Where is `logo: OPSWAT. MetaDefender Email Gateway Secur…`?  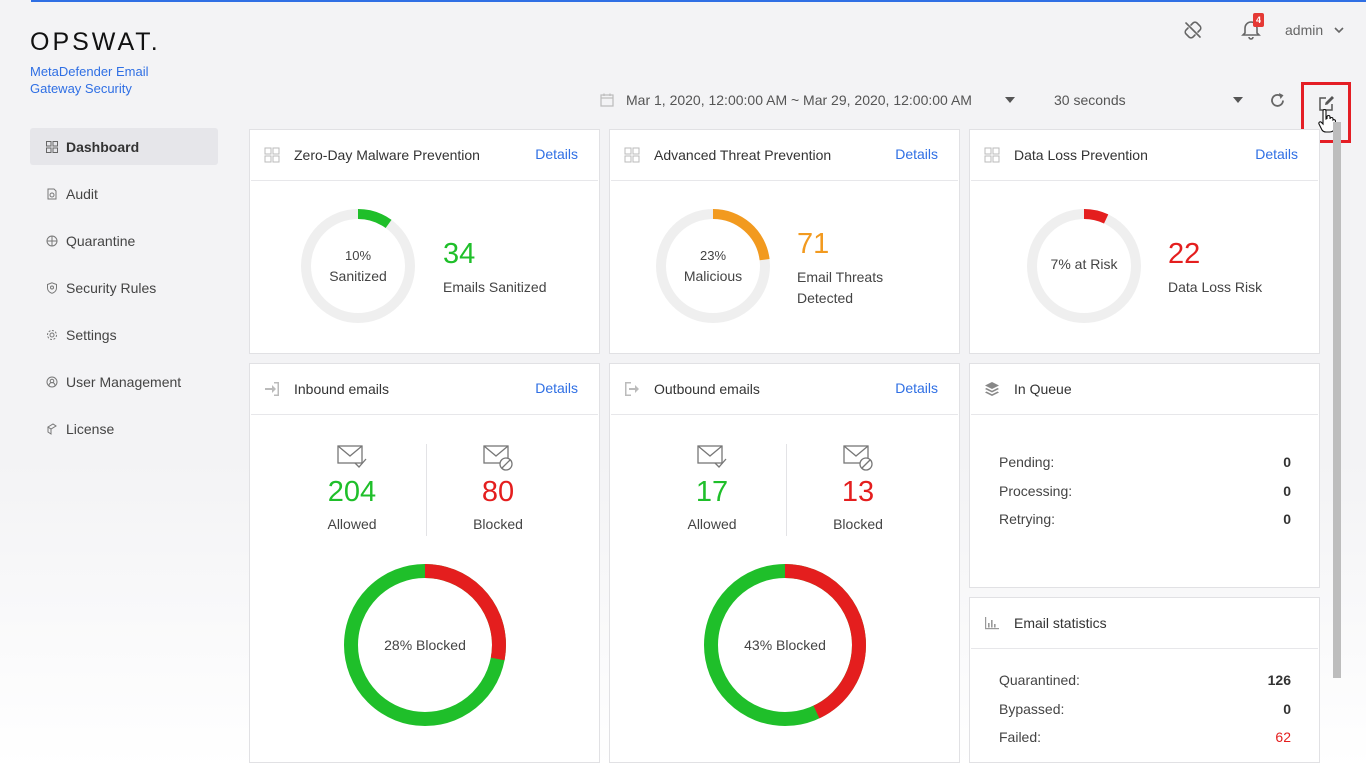
logo: OPSWAT. MetaDefender Email Gateway Secur… is located at coordinates (100, 62).